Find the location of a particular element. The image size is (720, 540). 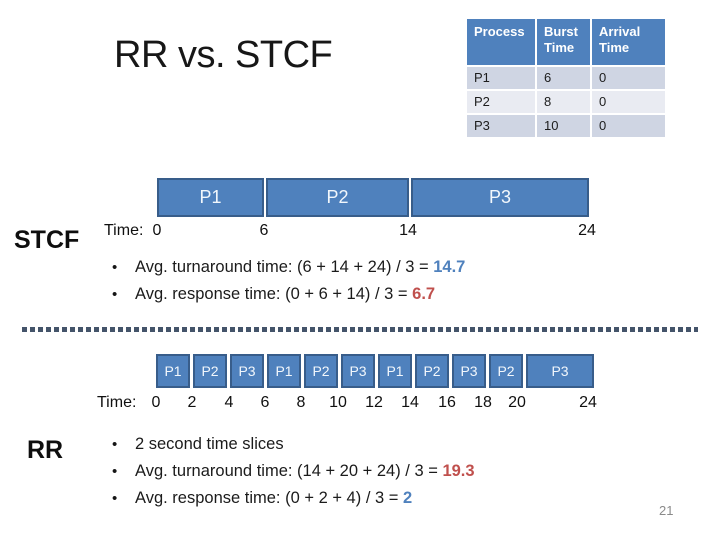

rr-gantt-chart: P1 P2 P3 P1 P2 P3 P1 P2 P3 P2 P3 is located at coordinates (375, 371).